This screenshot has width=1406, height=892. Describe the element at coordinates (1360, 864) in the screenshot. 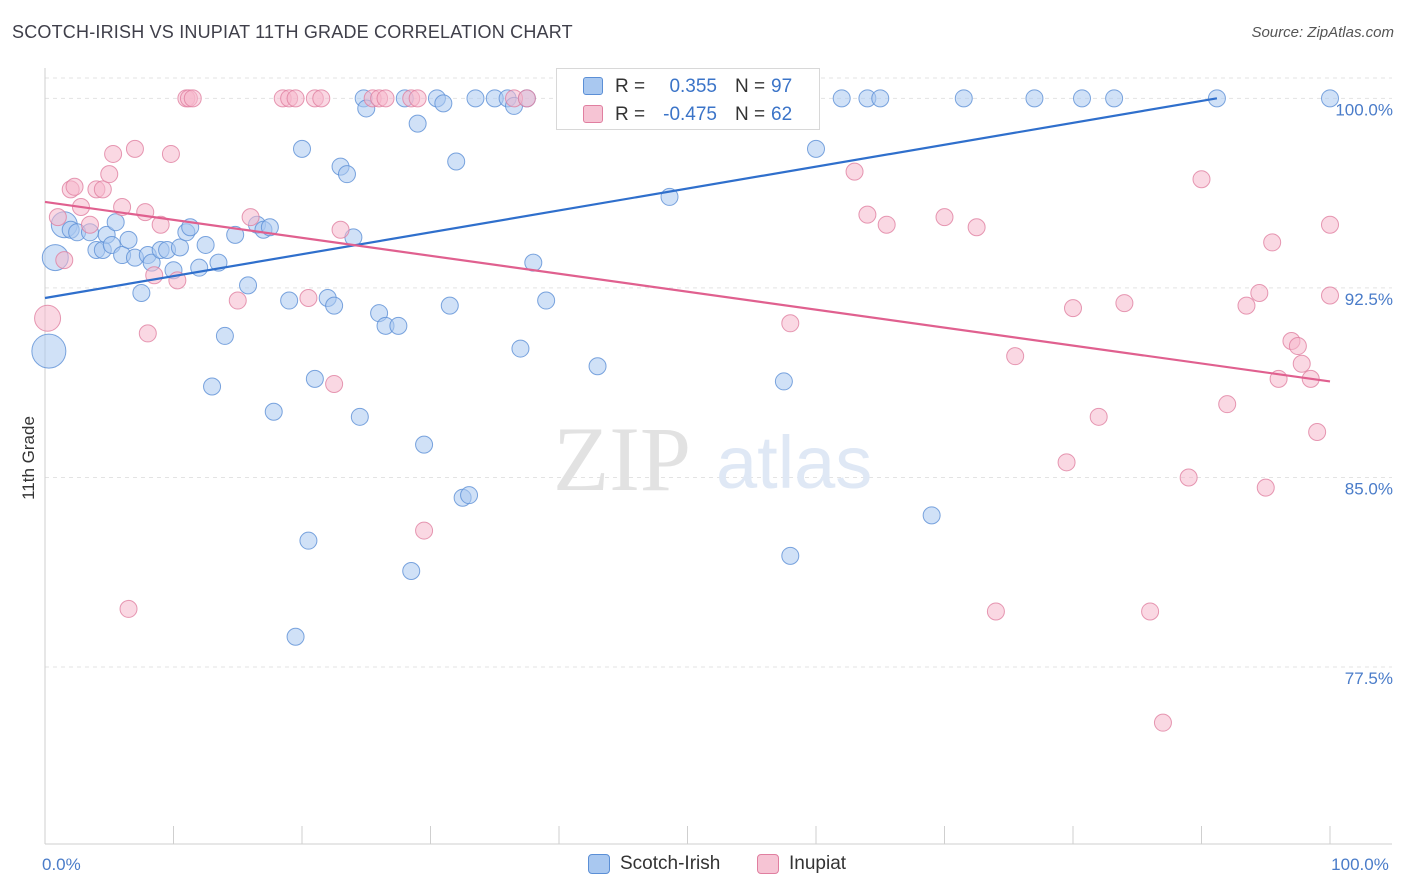

I see `x-tick-label: 100.0%` at that location.